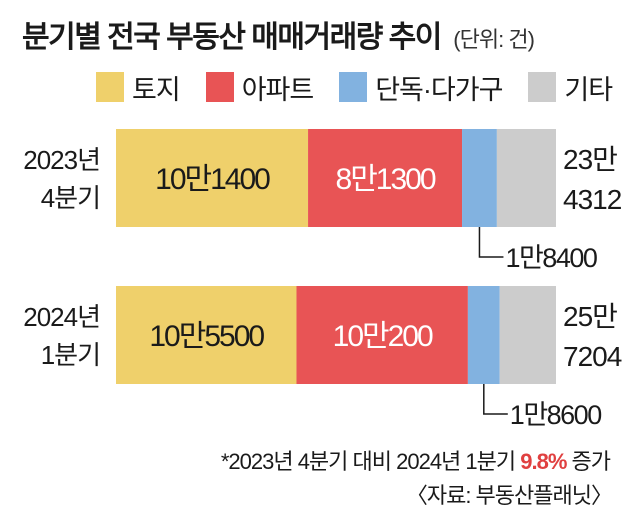 The height and width of the screenshot is (524, 640). I want to click on legend: 토지 아파트 단독·다가구 기타, so click(354, 87).